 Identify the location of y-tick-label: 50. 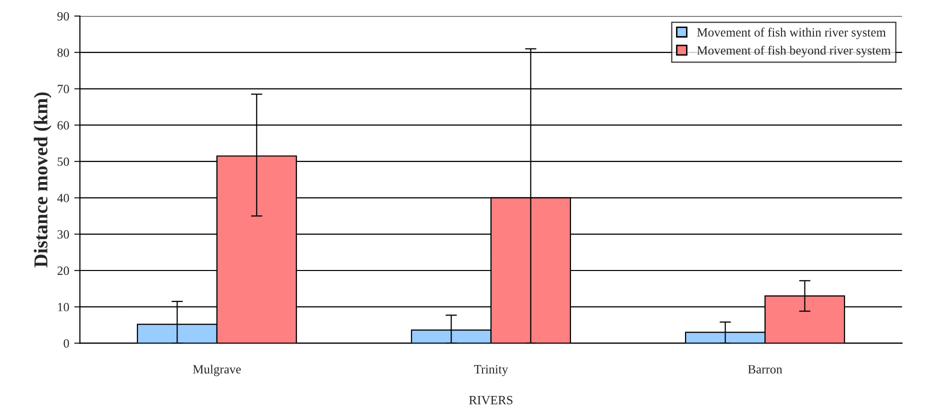
(63, 161).